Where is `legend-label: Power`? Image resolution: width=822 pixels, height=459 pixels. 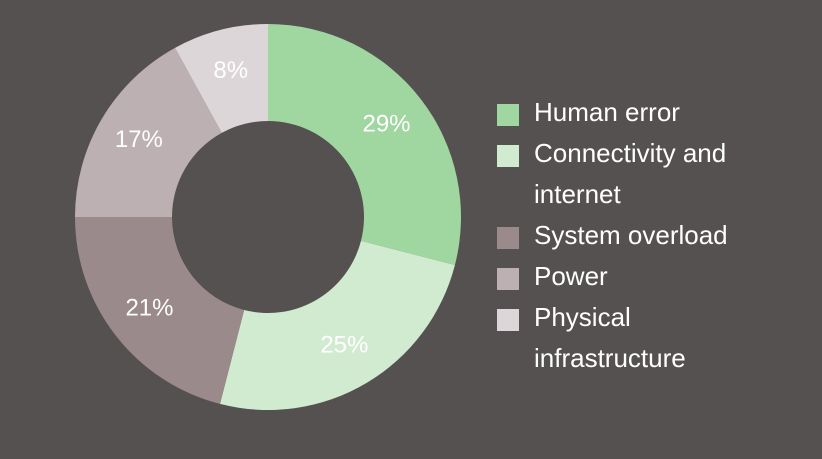
legend-label: Power is located at coordinates (571, 276).